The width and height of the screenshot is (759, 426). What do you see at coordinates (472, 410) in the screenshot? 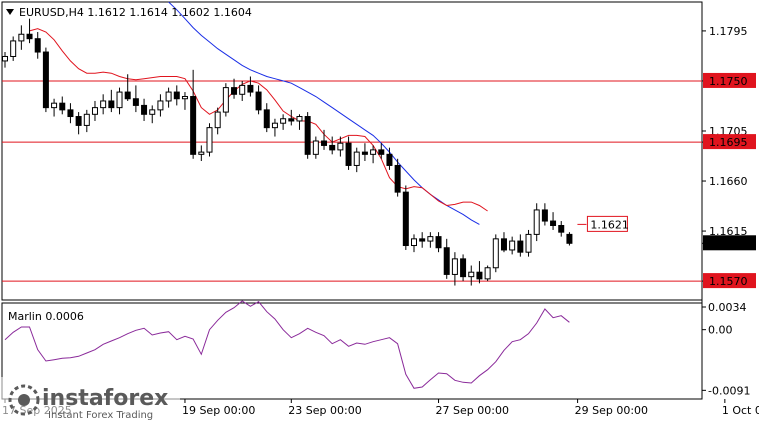
I see `time-tick-label: 27 Sep 00:00` at bounding box center [472, 410].